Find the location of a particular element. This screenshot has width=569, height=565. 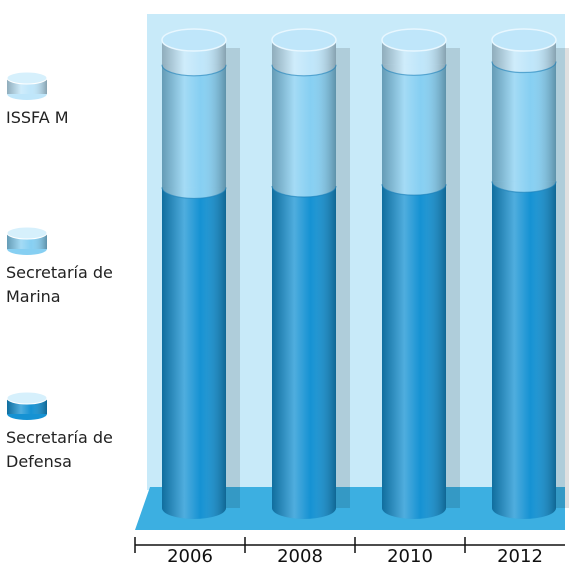

x-tick-label: 2010 is located at coordinates (410, 555).